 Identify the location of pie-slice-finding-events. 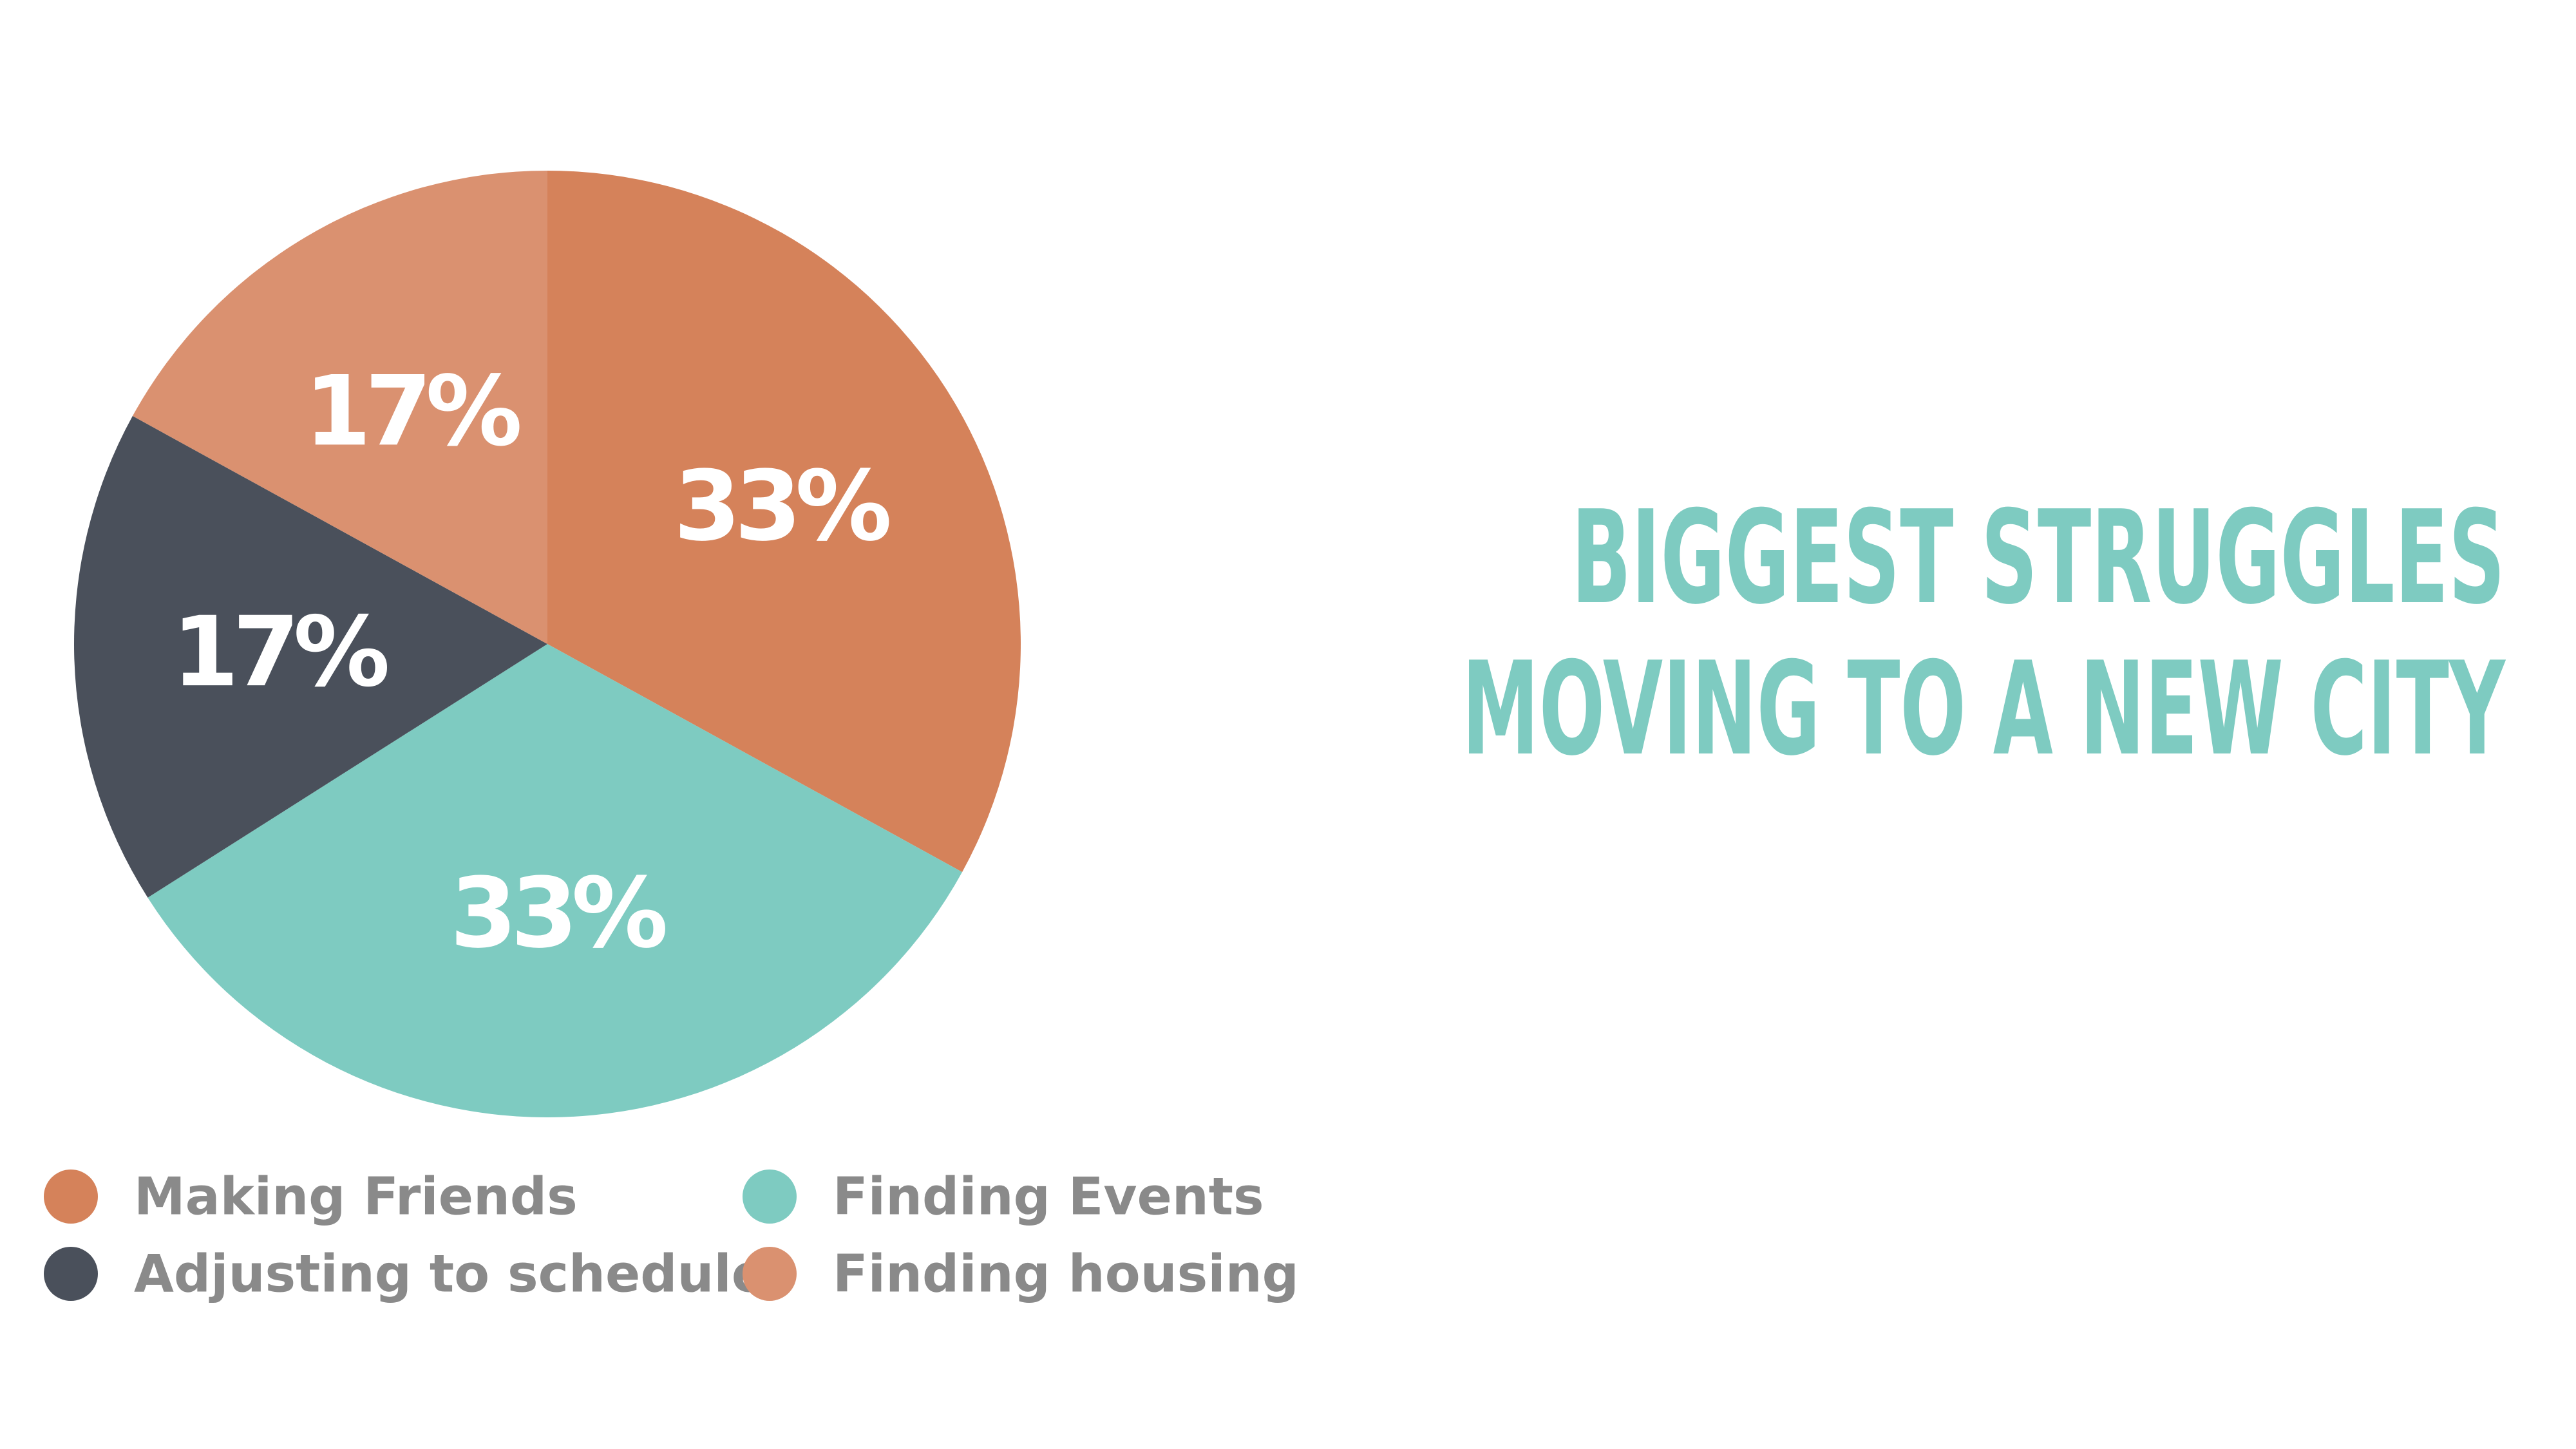
(555, 881).